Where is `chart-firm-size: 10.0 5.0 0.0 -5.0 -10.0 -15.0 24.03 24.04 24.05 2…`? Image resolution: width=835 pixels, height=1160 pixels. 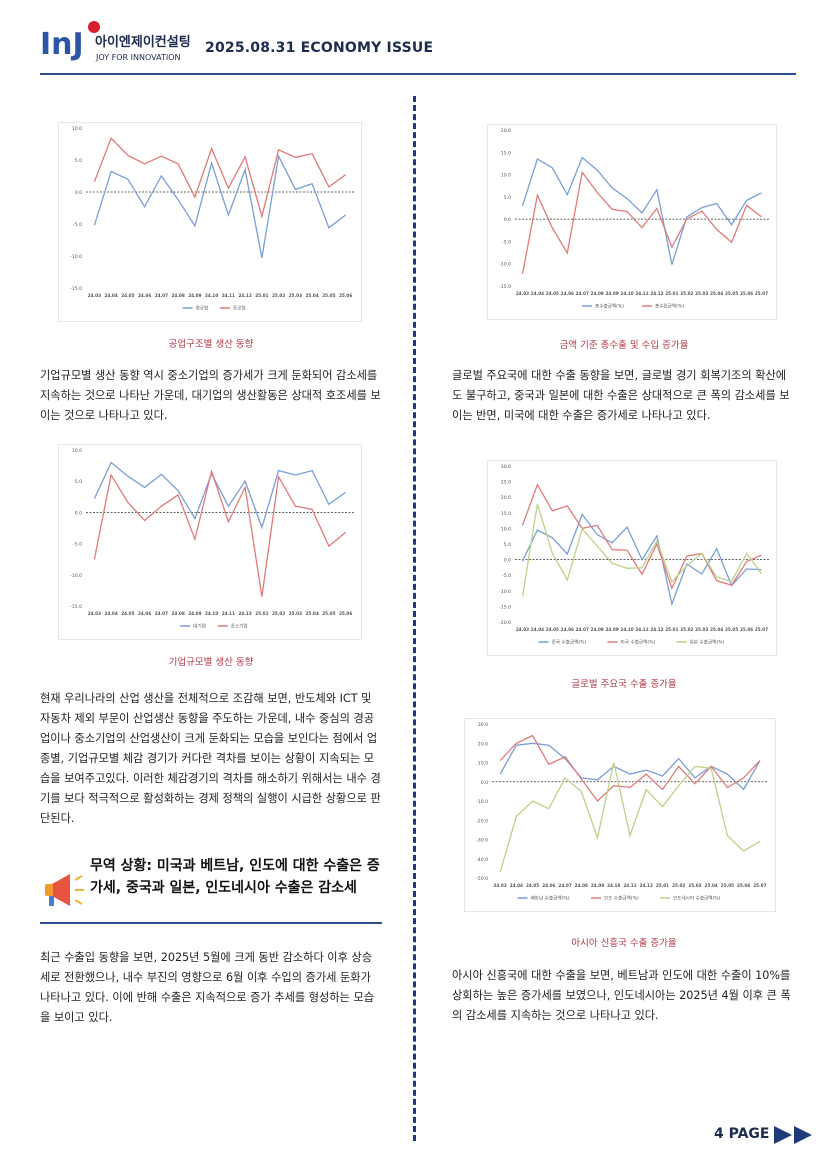 chart-firm-size: 10.0 5.0 0.0 -5.0 -10.0 -15.0 24.03 24.04 24.05 2… is located at coordinates (210, 542).